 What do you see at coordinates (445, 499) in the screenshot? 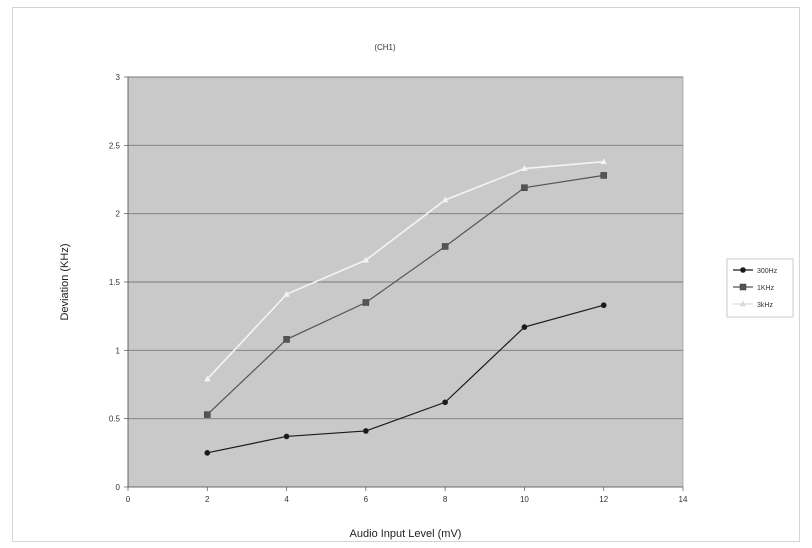
I see `x-tick-label: 8` at bounding box center [445, 499].